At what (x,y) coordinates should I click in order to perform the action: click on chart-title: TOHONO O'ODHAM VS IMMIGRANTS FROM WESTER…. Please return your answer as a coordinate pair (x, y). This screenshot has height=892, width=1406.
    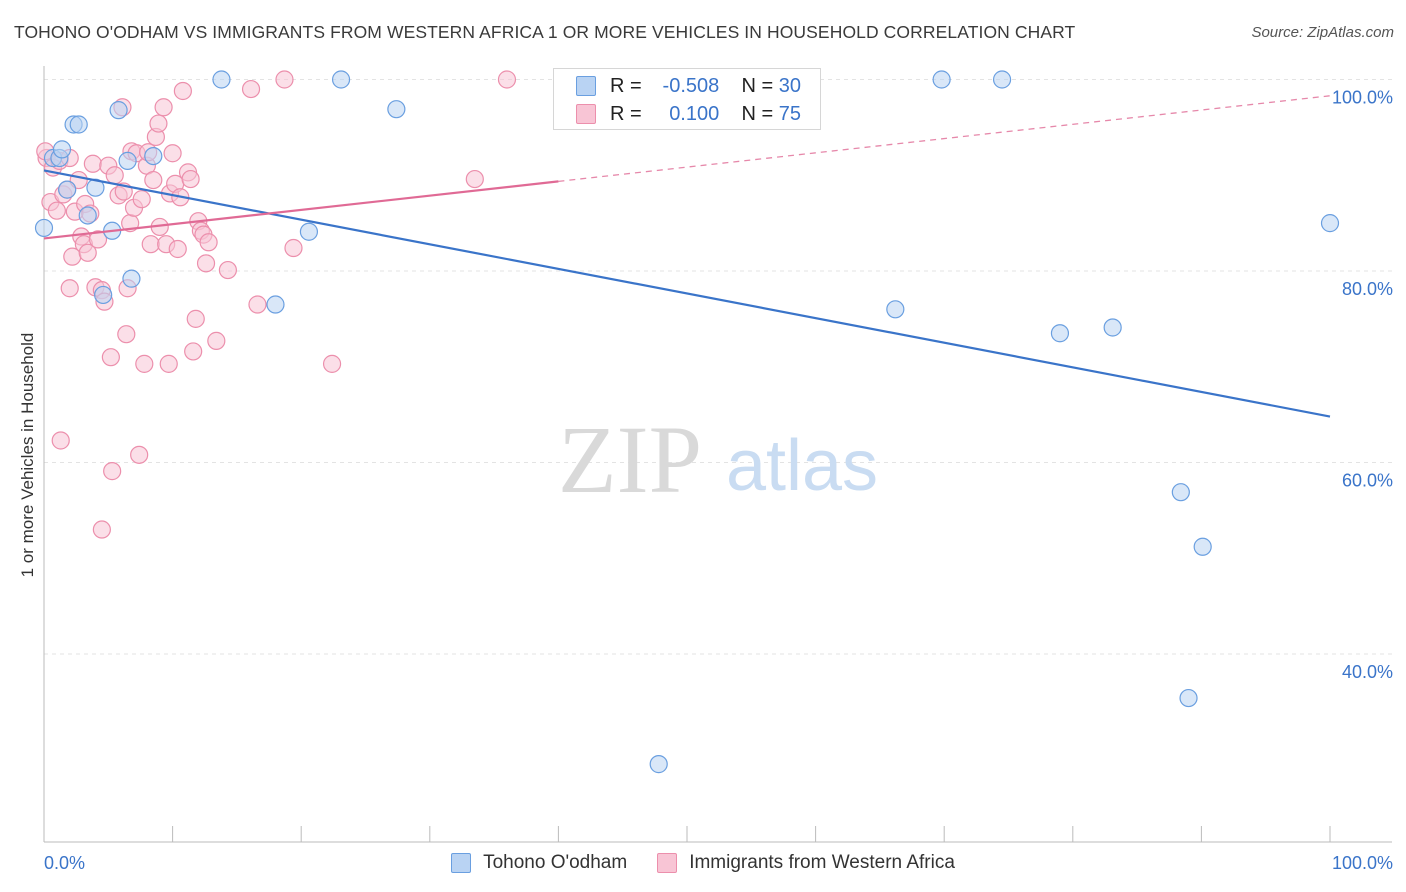
    Looking at the image, I should click on (545, 32).